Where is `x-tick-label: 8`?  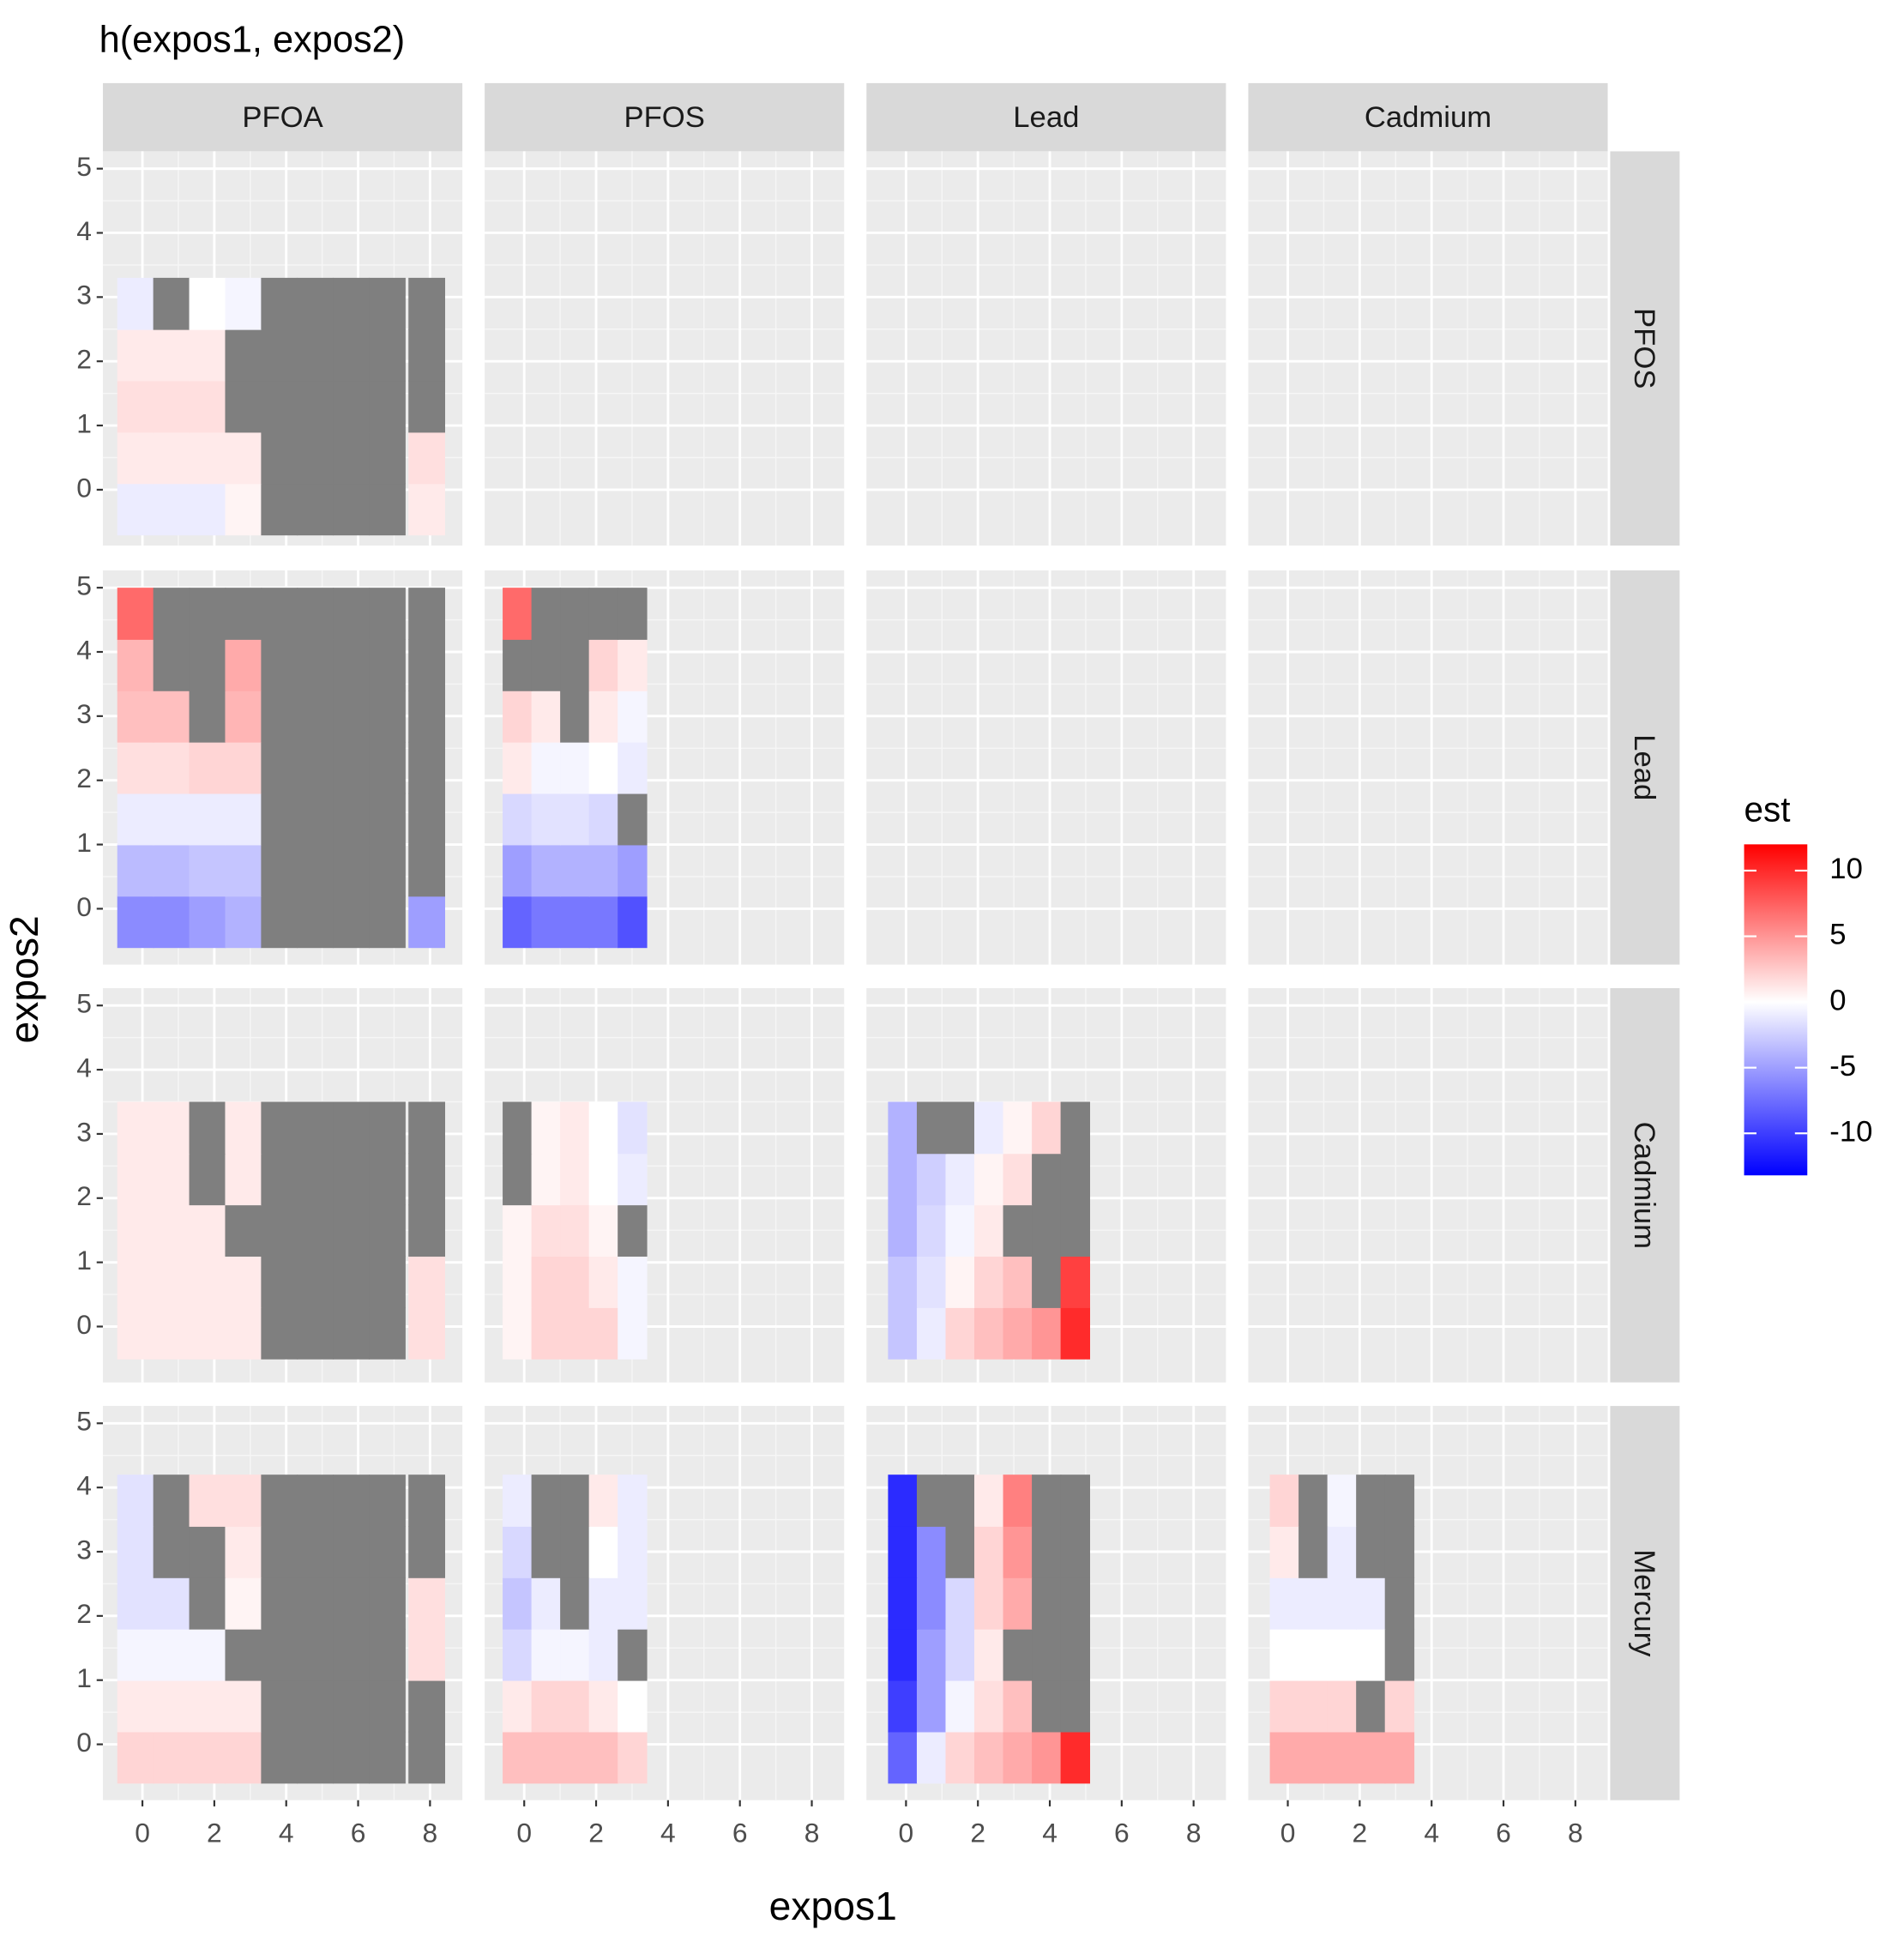 x-tick-label: 8 is located at coordinates (431, 1833).